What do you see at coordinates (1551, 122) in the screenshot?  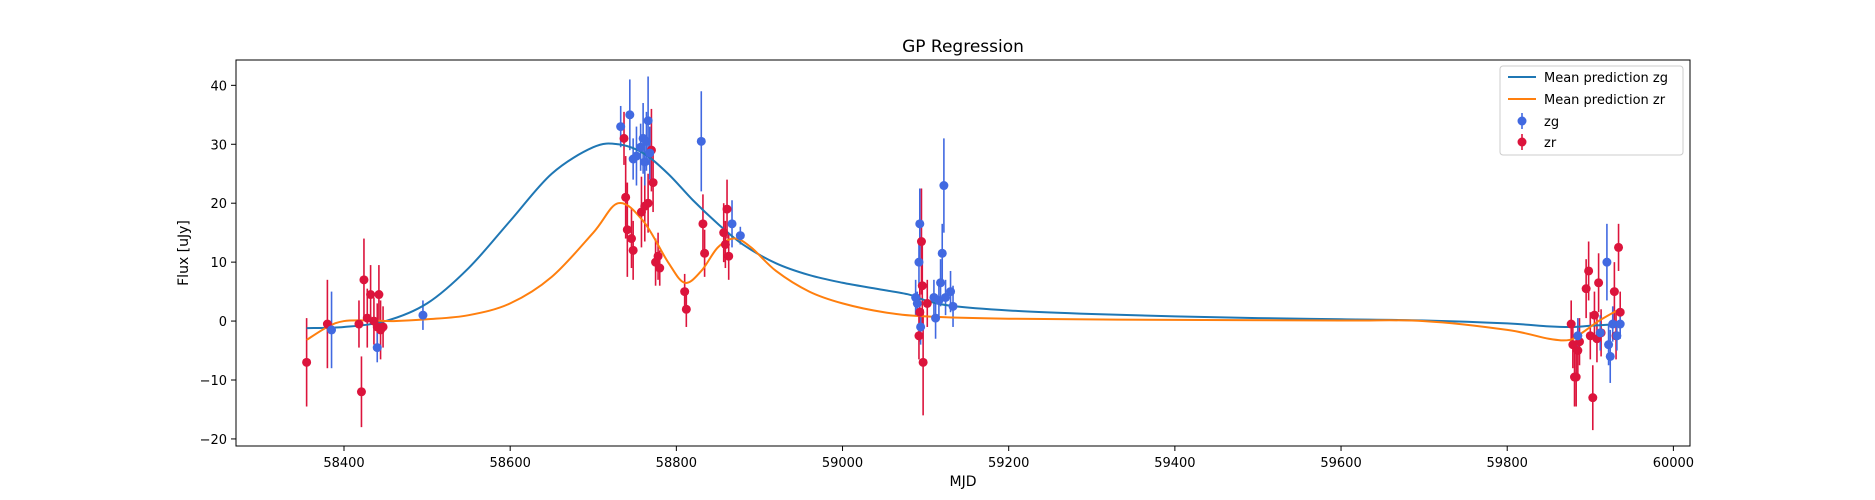 I see `legend-label-zg: zg` at bounding box center [1551, 122].